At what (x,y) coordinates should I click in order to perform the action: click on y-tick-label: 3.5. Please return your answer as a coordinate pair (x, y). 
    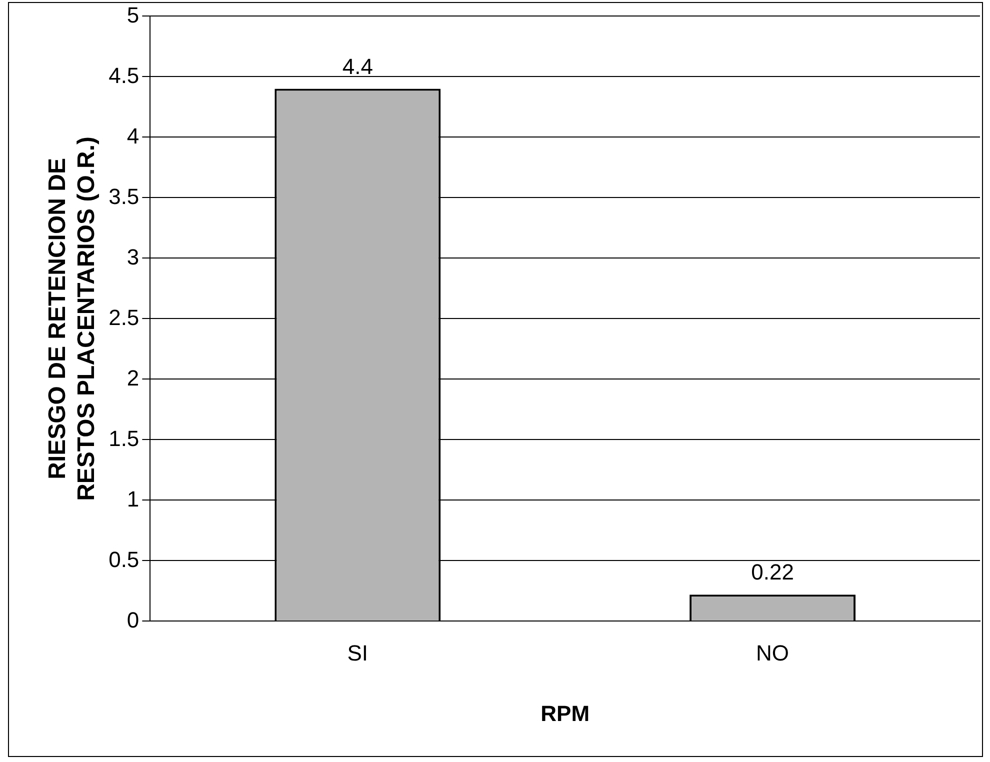
    Looking at the image, I should click on (124, 196).